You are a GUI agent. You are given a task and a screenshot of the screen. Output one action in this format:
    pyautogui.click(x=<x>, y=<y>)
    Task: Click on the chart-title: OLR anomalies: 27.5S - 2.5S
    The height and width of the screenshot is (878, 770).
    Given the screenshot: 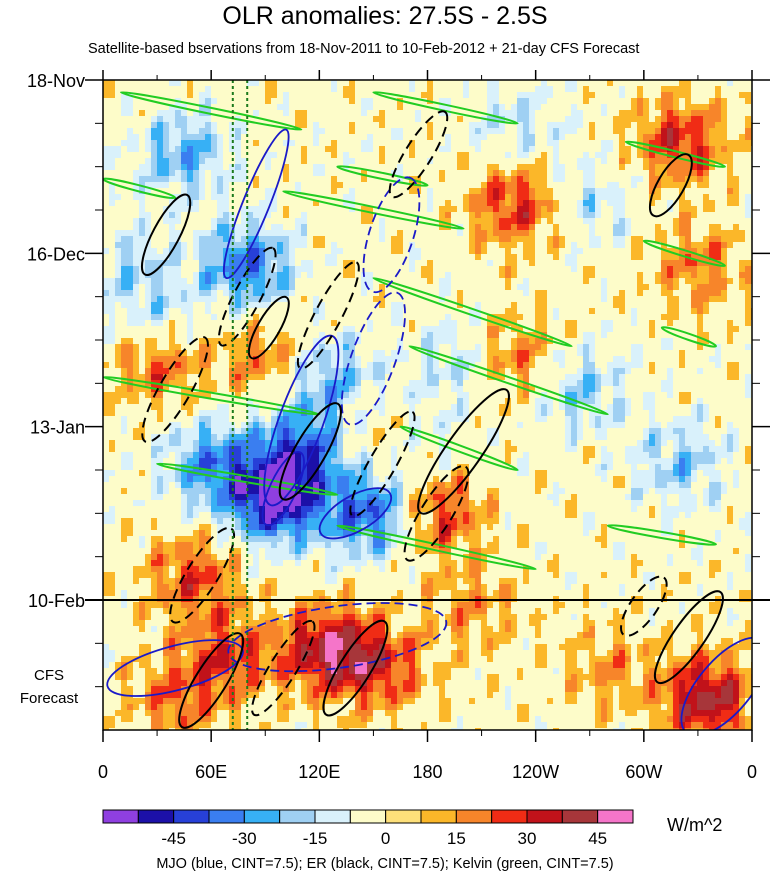 What is the action you would take?
    pyautogui.click(x=385, y=16)
    